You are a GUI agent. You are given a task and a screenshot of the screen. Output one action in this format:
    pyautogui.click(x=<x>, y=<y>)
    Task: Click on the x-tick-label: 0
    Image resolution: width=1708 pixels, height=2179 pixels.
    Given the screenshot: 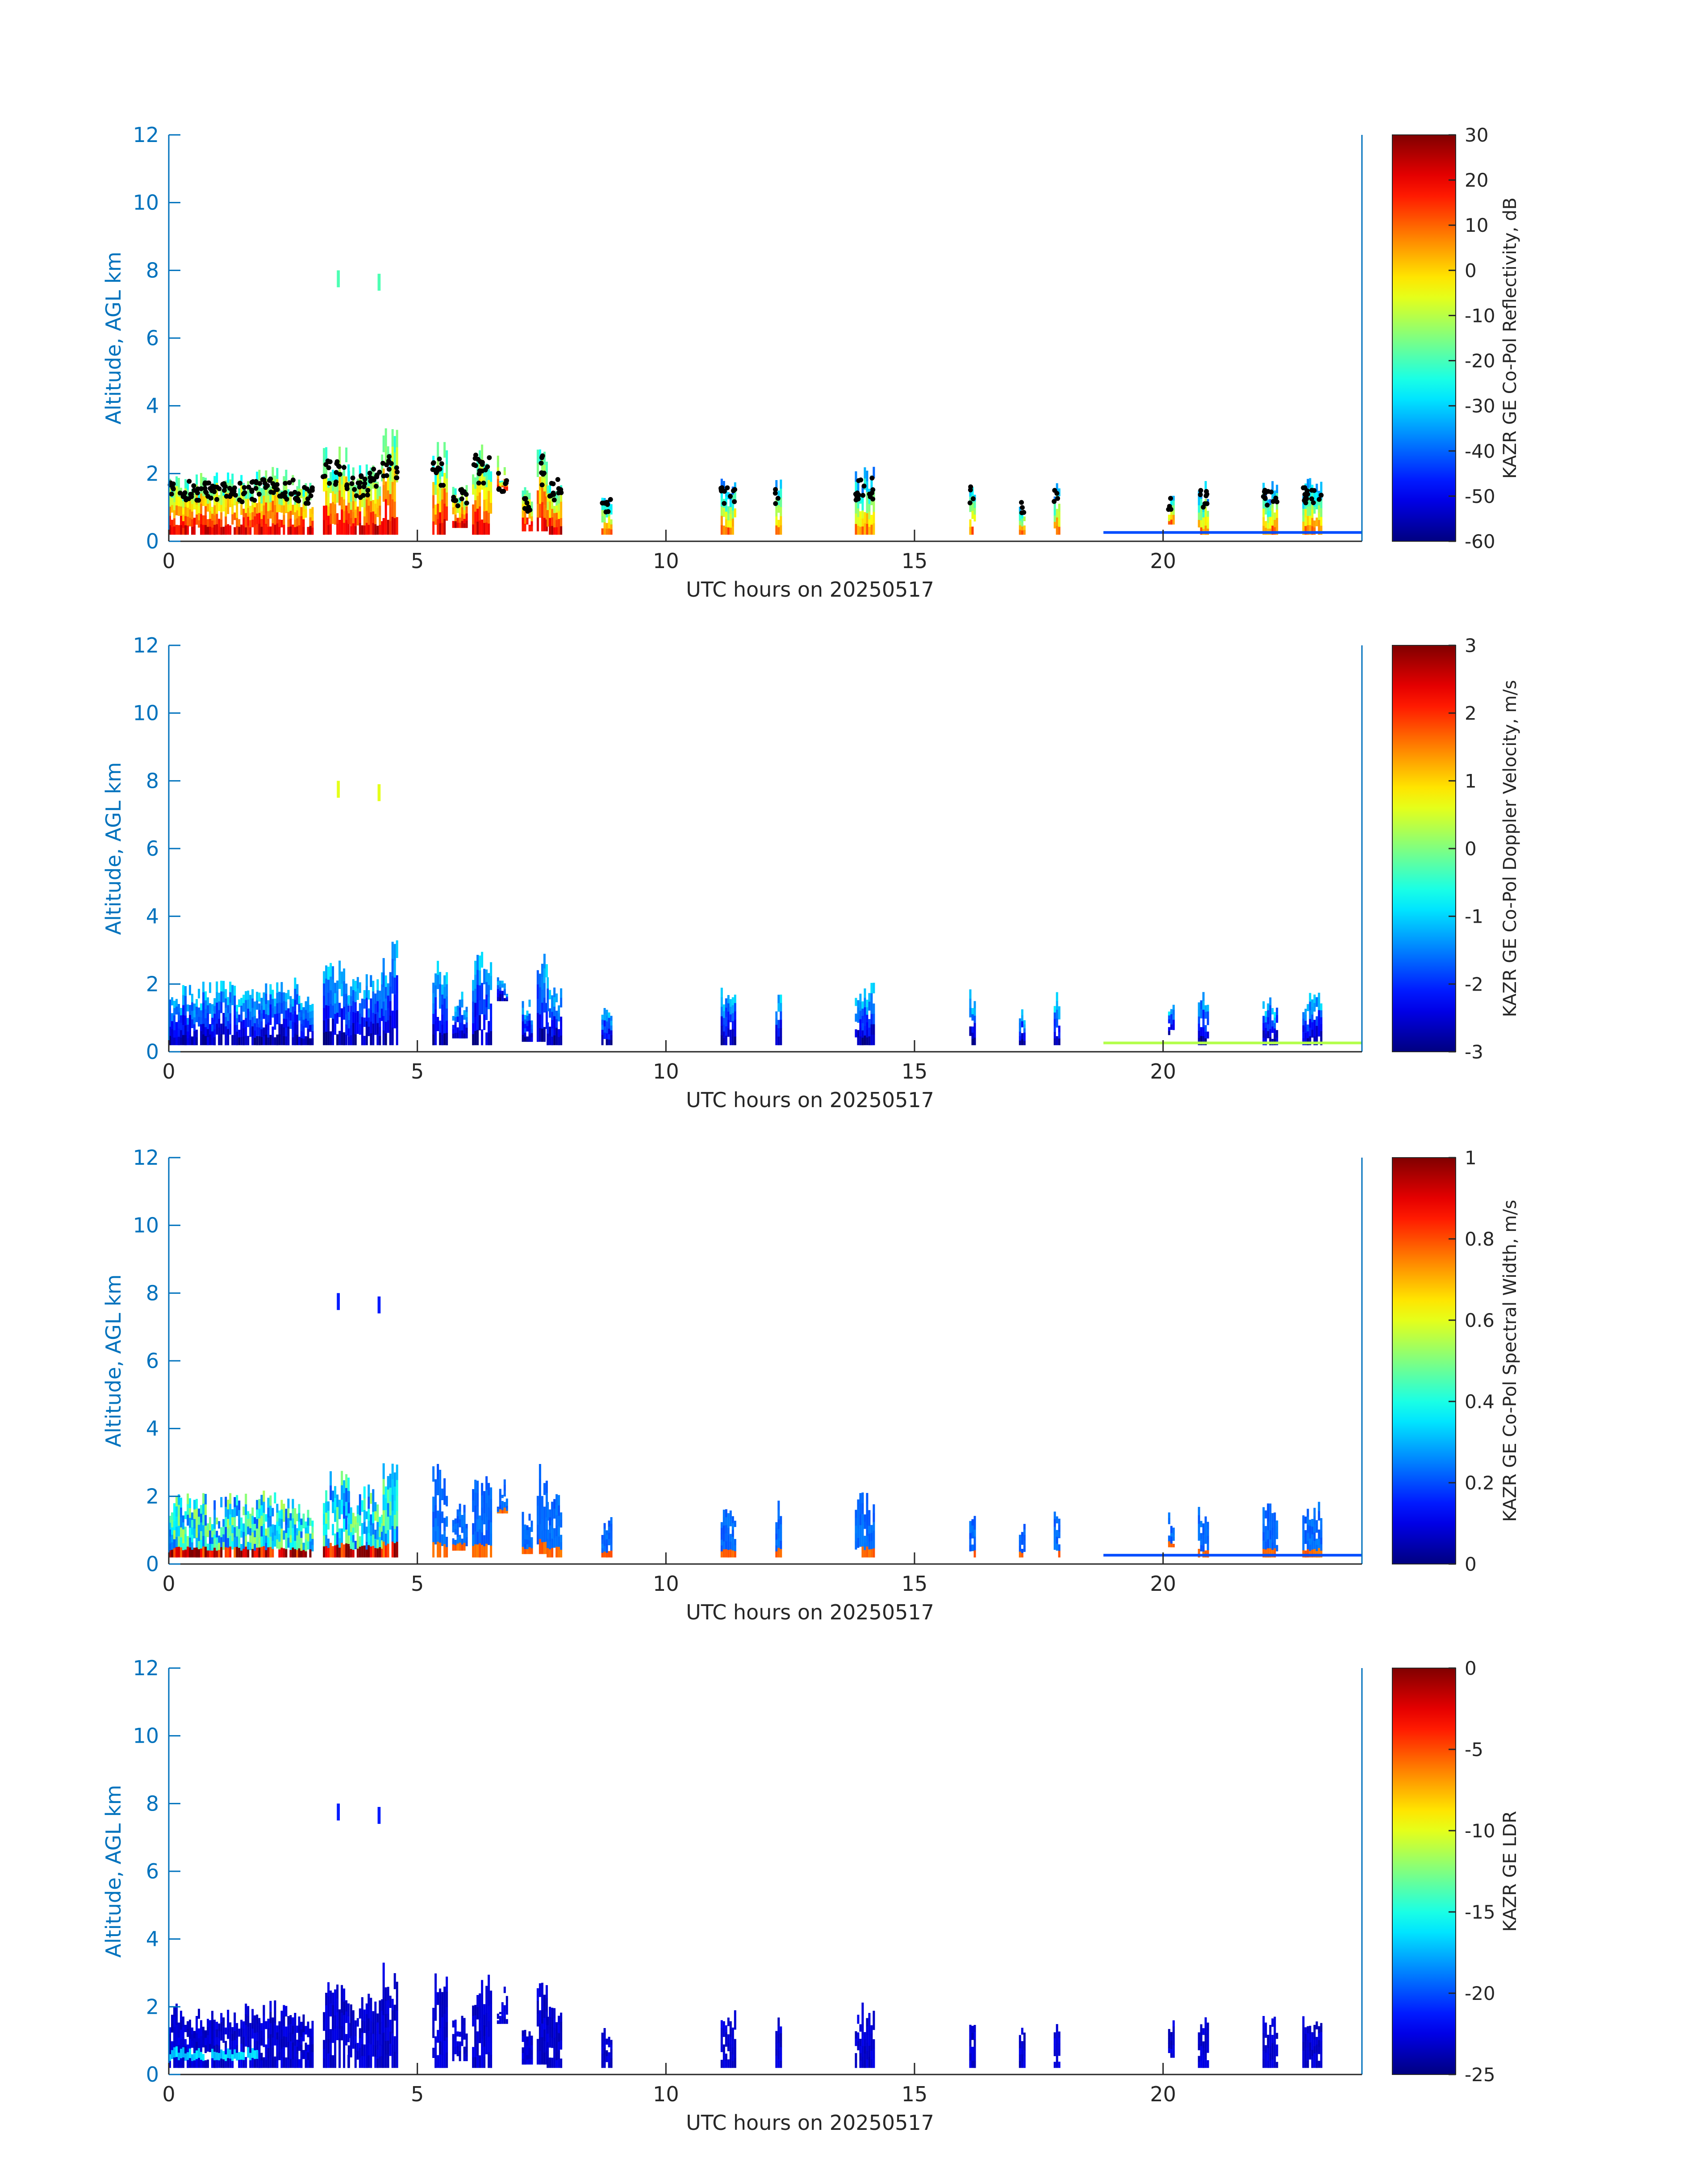 What is the action you would take?
    pyautogui.click(x=168, y=1071)
    